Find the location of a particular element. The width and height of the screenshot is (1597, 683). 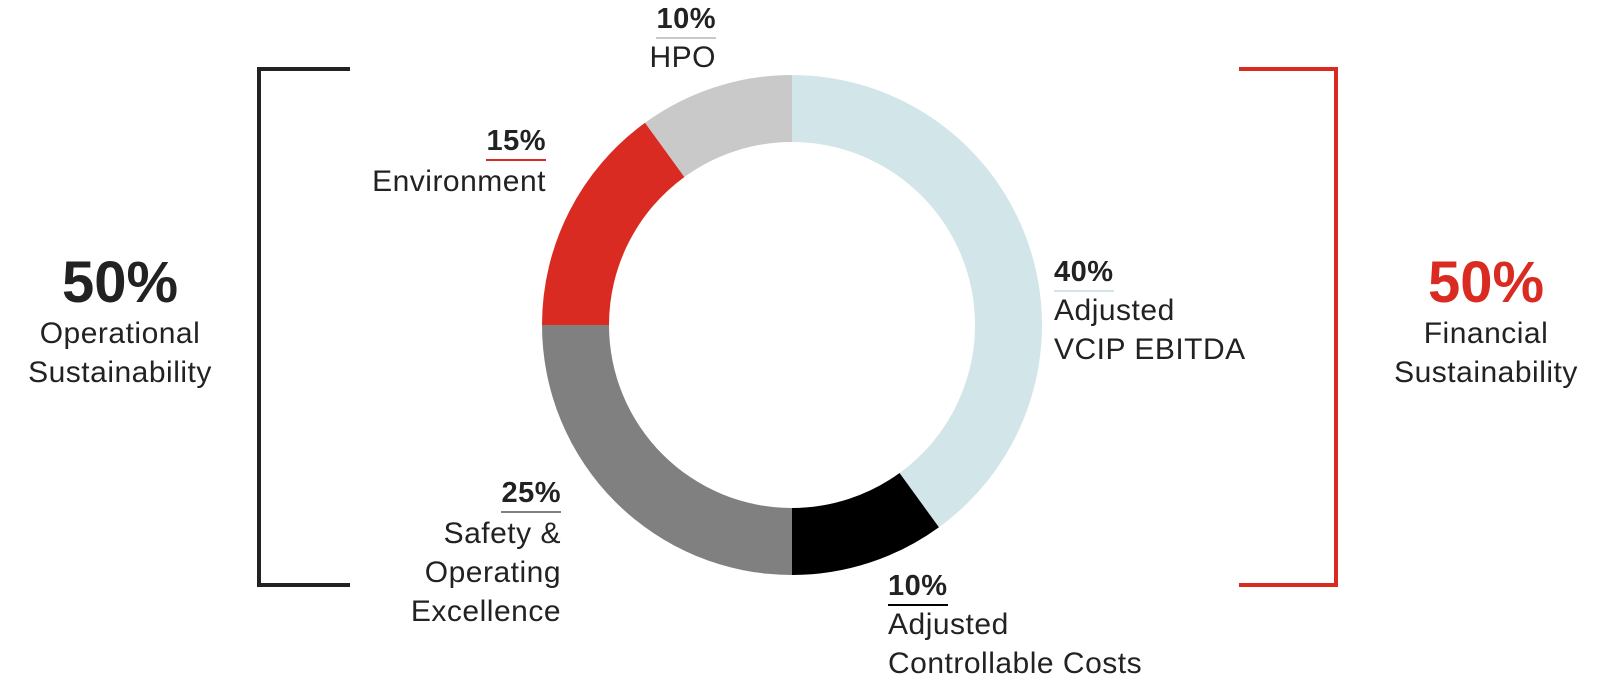

slice-label-line: Excellence is located at coordinates (485, 611).